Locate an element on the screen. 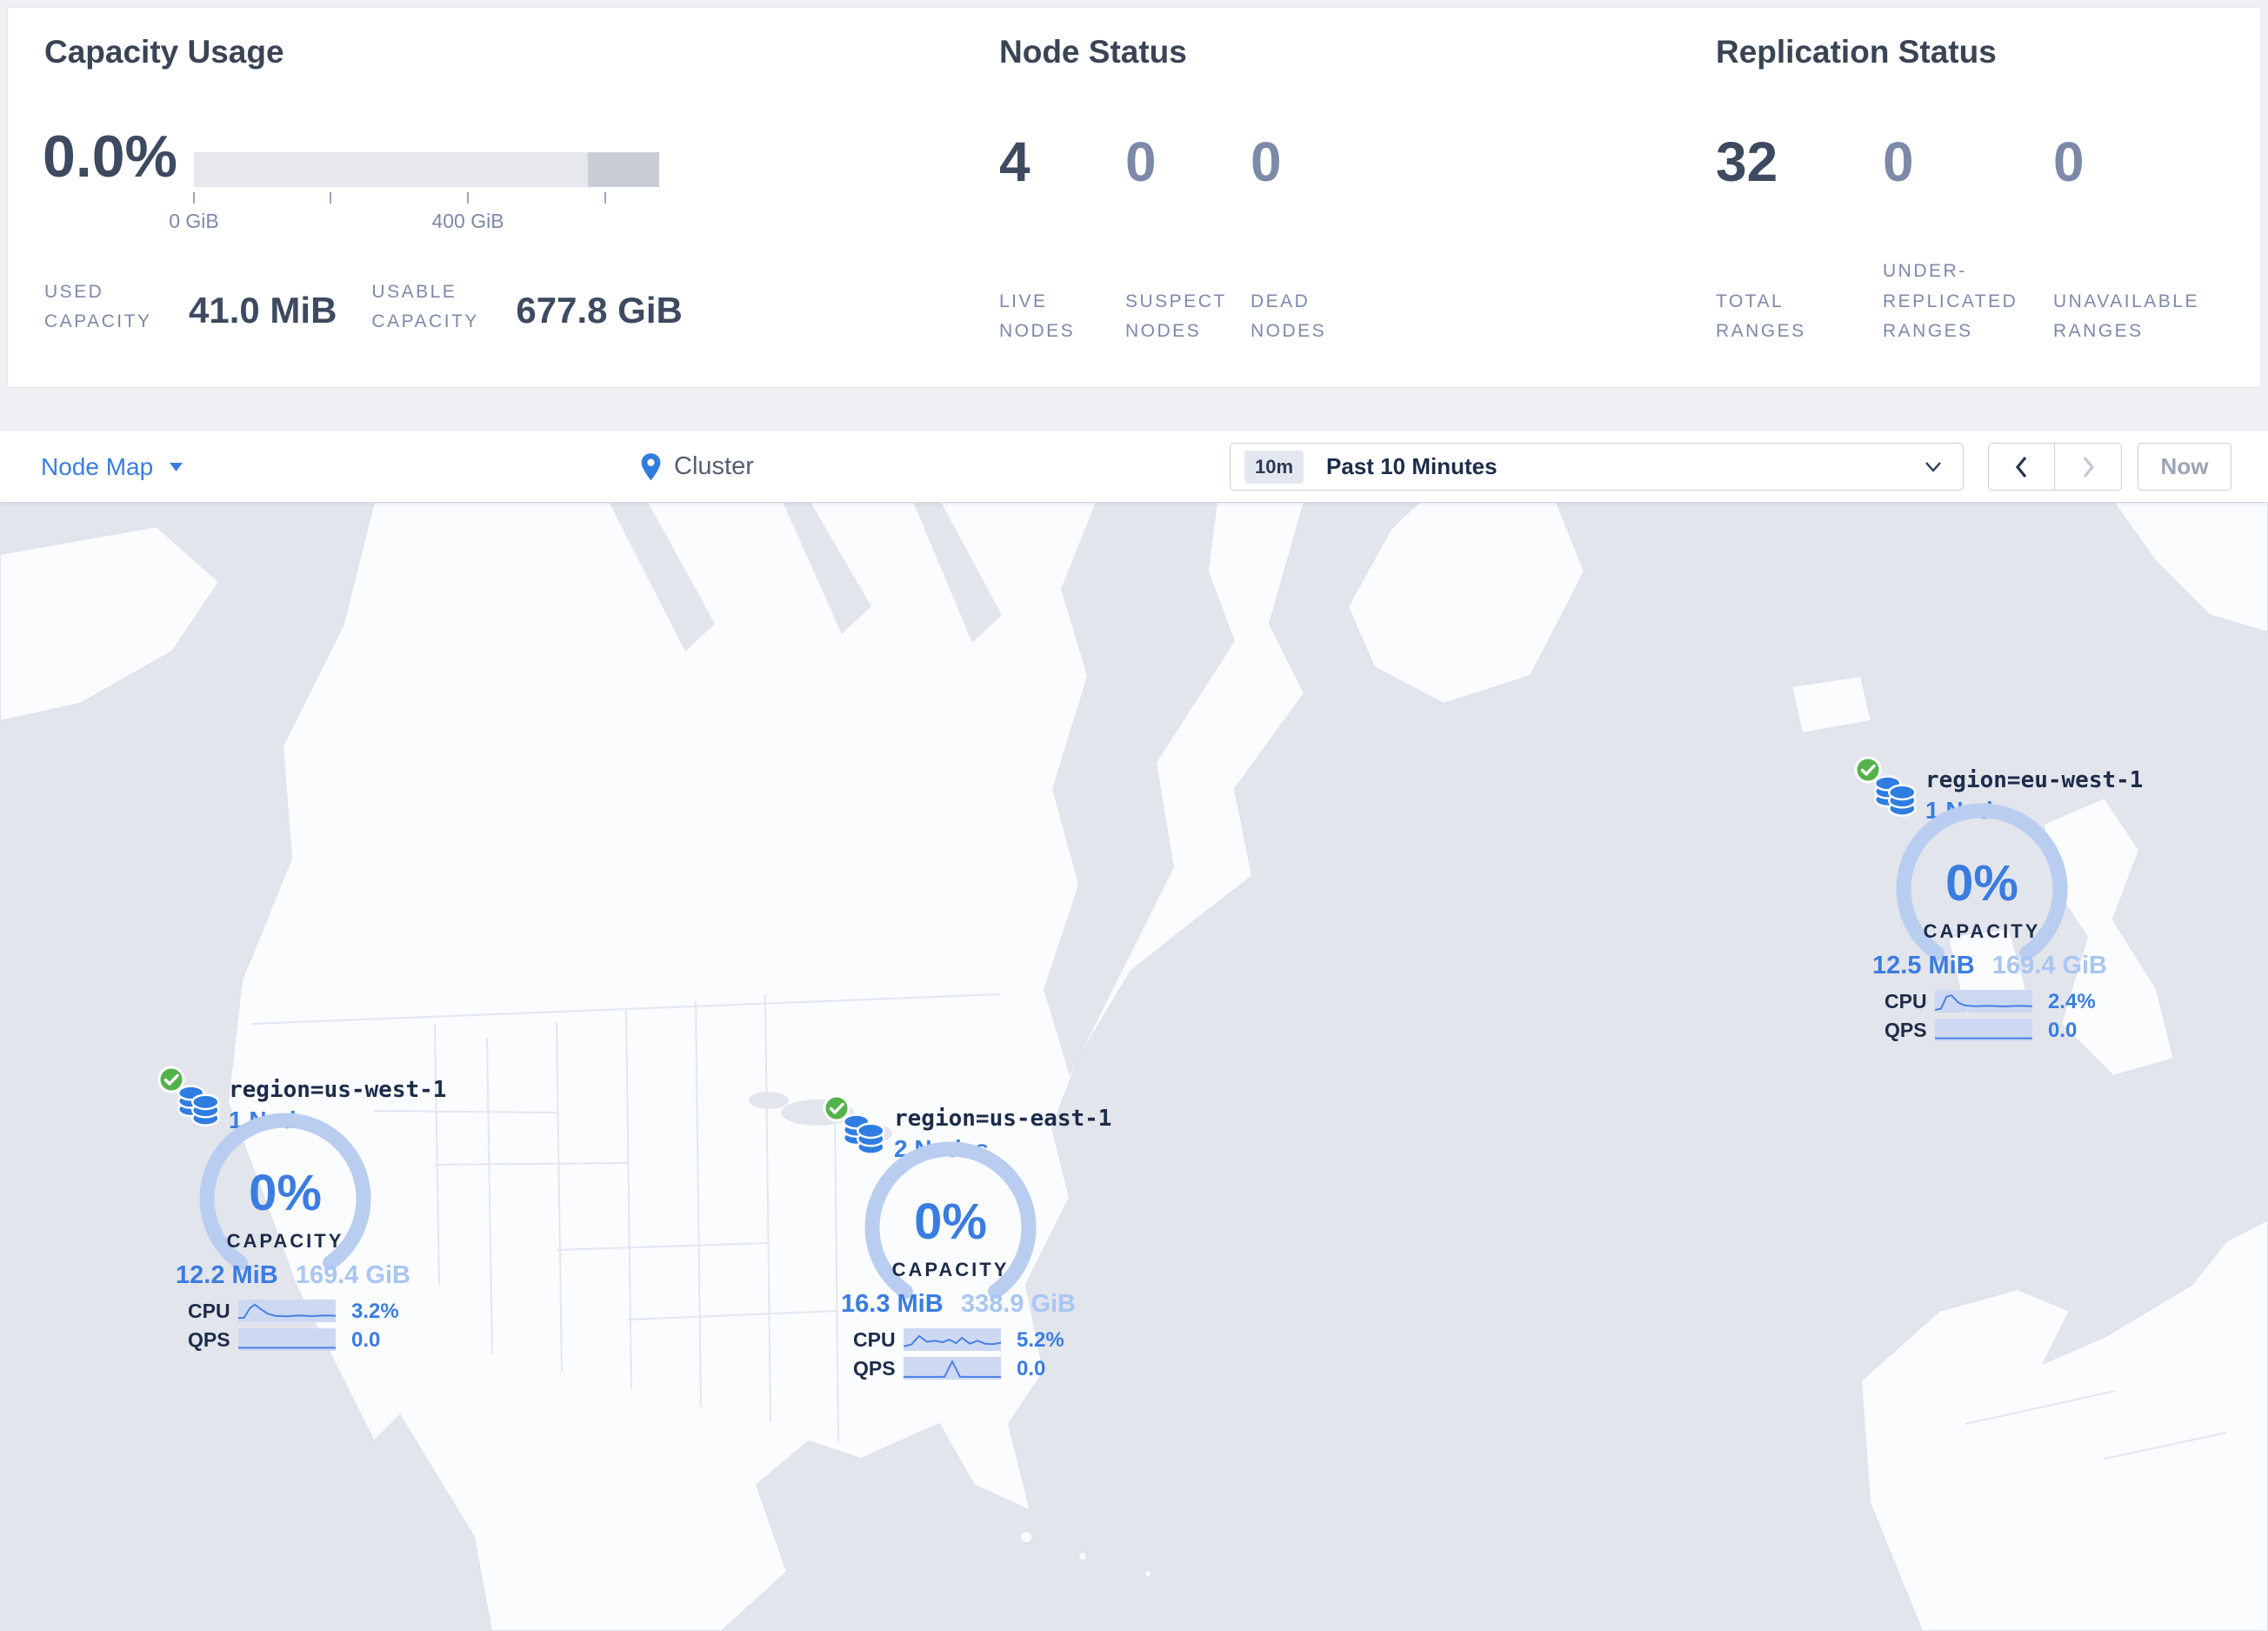 The width and height of the screenshot is (2268, 1631). view-selector-label: Node Map is located at coordinates (97, 466).